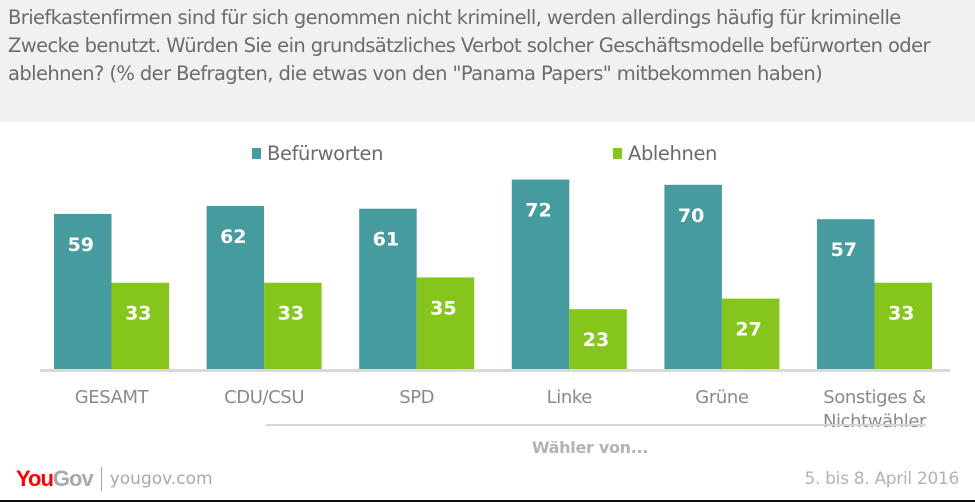  Describe the element at coordinates (325, 153) in the screenshot. I see `legend-label-befuerworten: Befürworten` at that location.